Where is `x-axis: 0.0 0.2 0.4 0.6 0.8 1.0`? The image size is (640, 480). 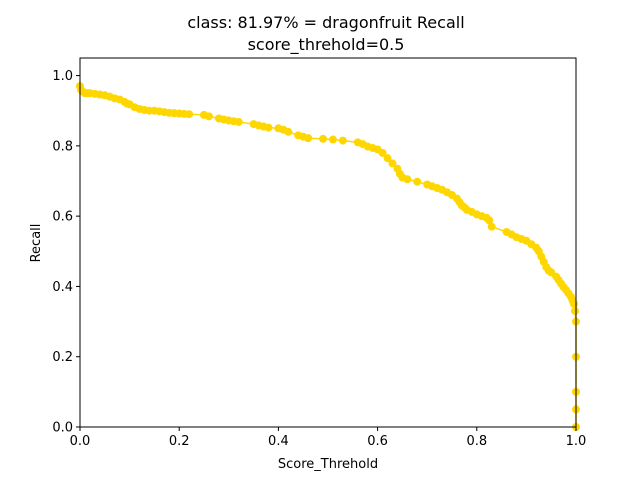 x-axis: 0.0 0.2 0.4 0.6 0.8 1.0 is located at coordinates (328, 438).